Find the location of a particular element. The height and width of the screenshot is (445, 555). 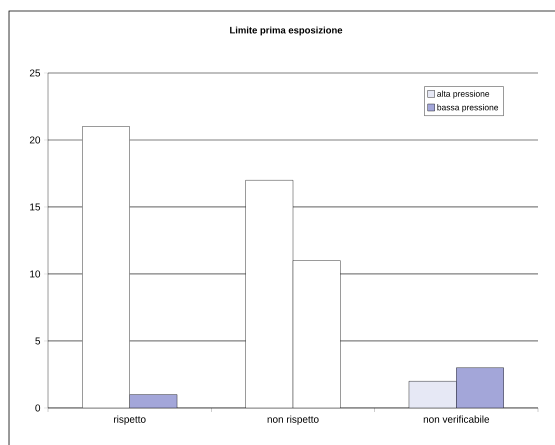

x-tick-label: non verificabile is located at coordinates (457, 419).